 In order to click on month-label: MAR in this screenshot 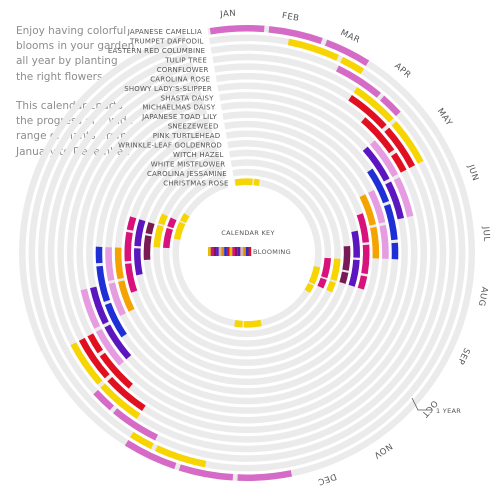, I will do `click(350, 37)`.